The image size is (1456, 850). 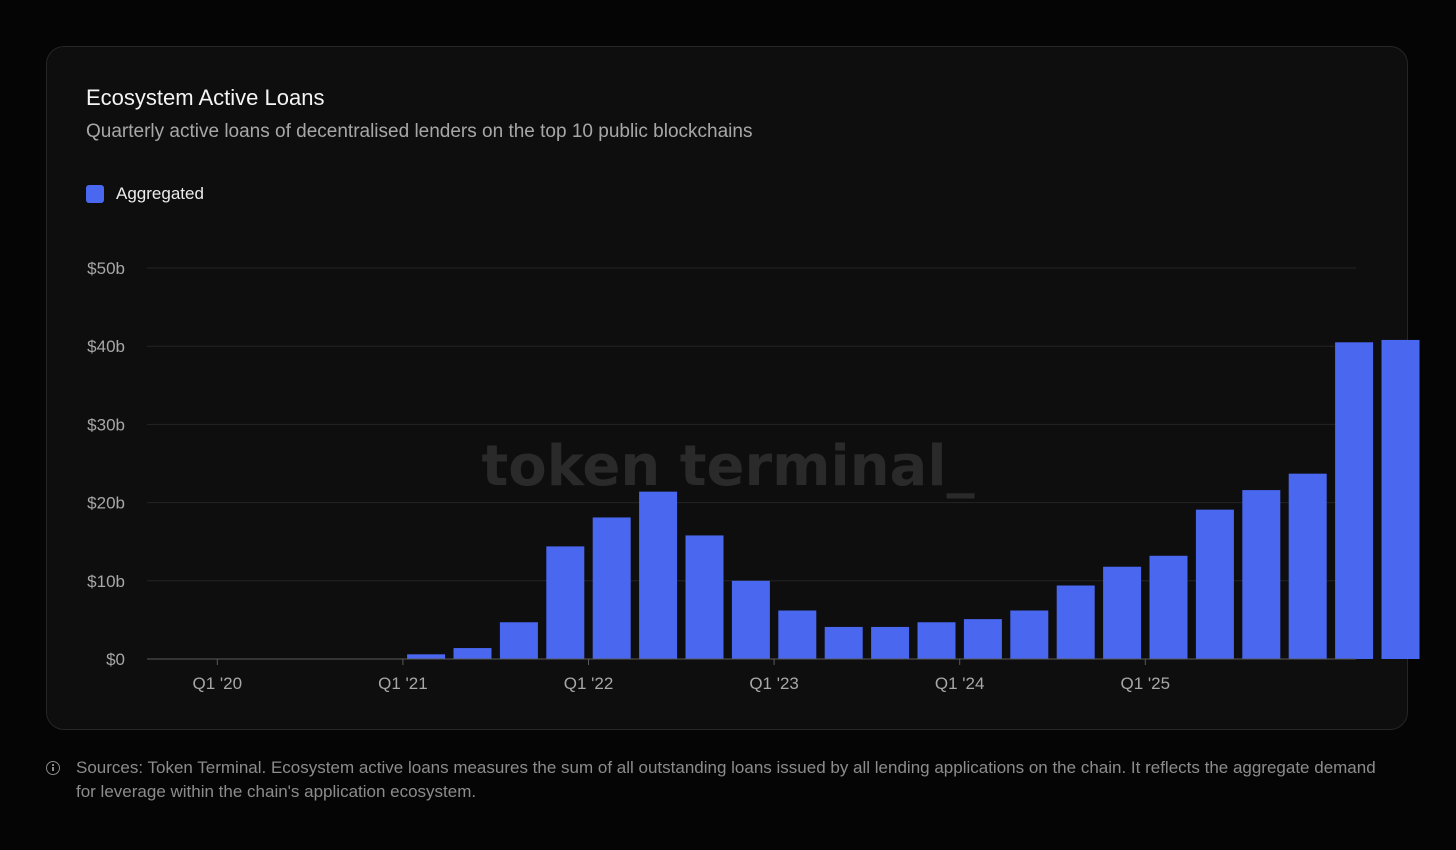 What do you see at coordinates (106, 424) in the screenshot?
I see `y-tick-label: $30b` at bounding box center [106, 424].